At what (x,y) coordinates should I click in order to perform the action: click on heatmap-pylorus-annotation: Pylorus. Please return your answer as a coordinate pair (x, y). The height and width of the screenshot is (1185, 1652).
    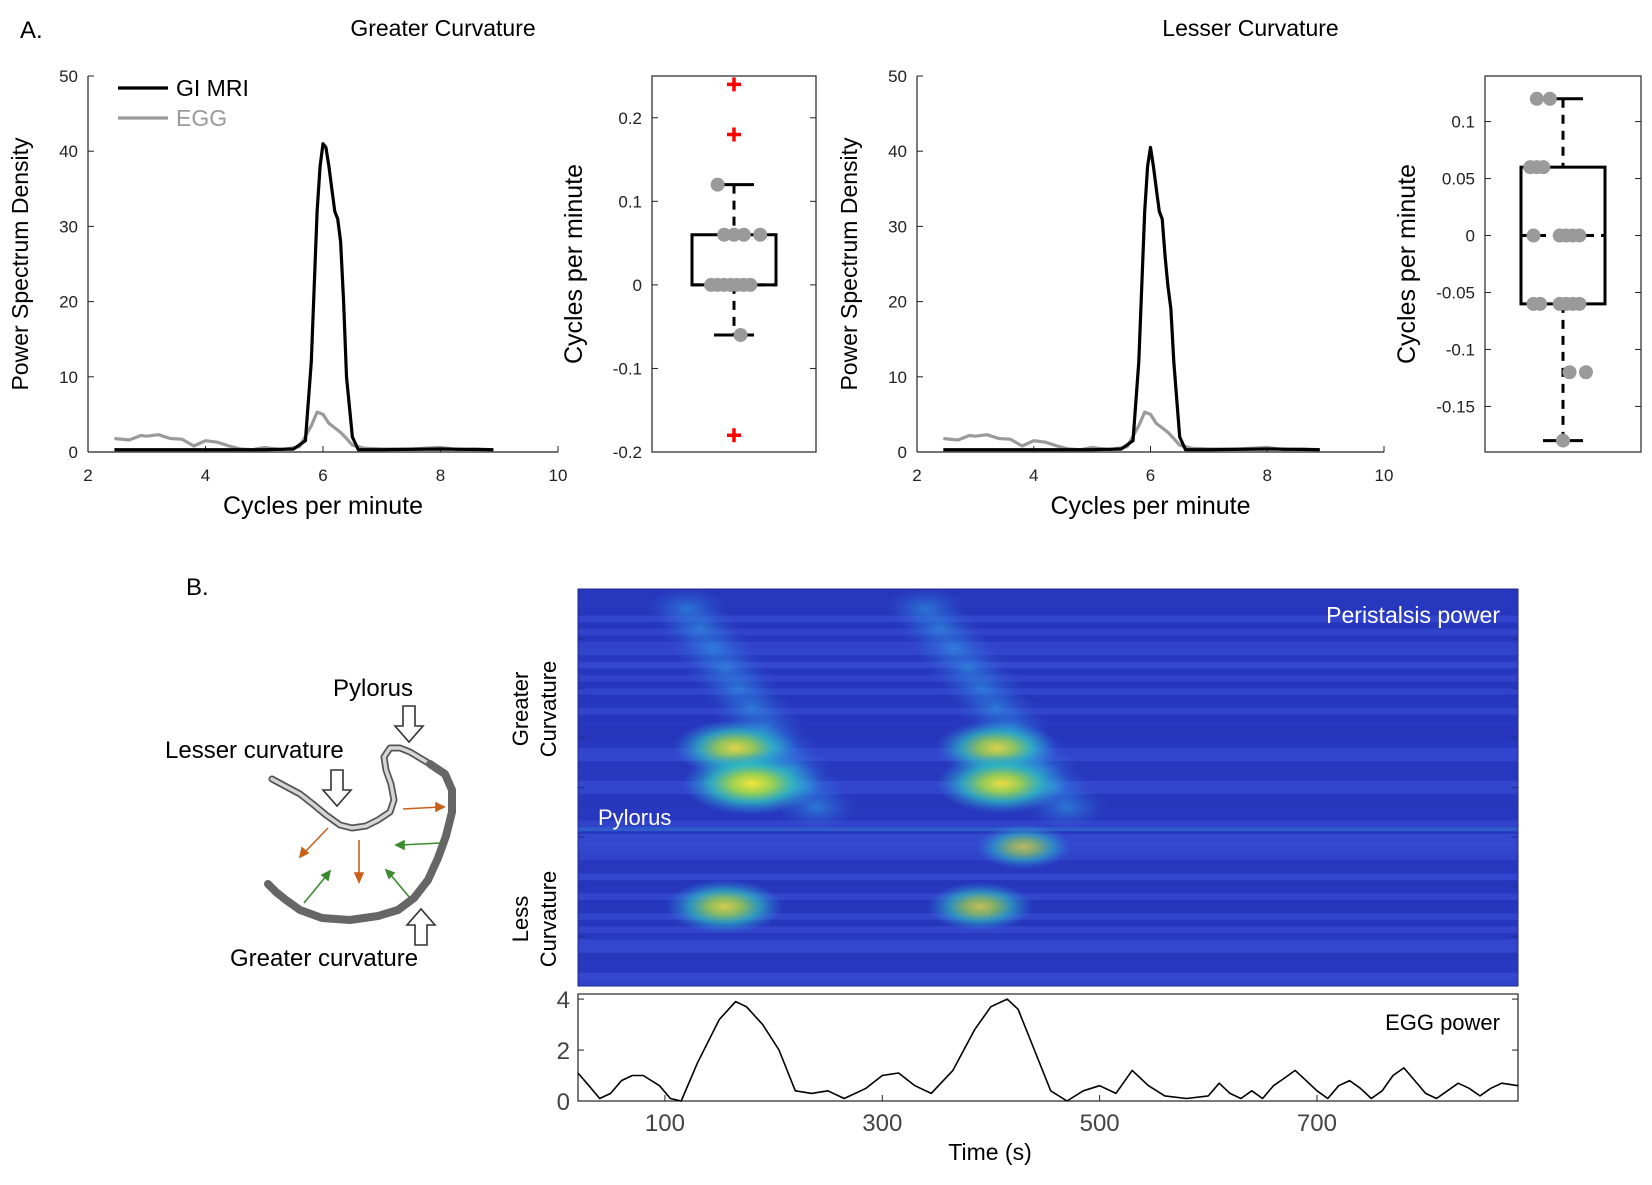
    Looking at the image, I should click on (634, 817).